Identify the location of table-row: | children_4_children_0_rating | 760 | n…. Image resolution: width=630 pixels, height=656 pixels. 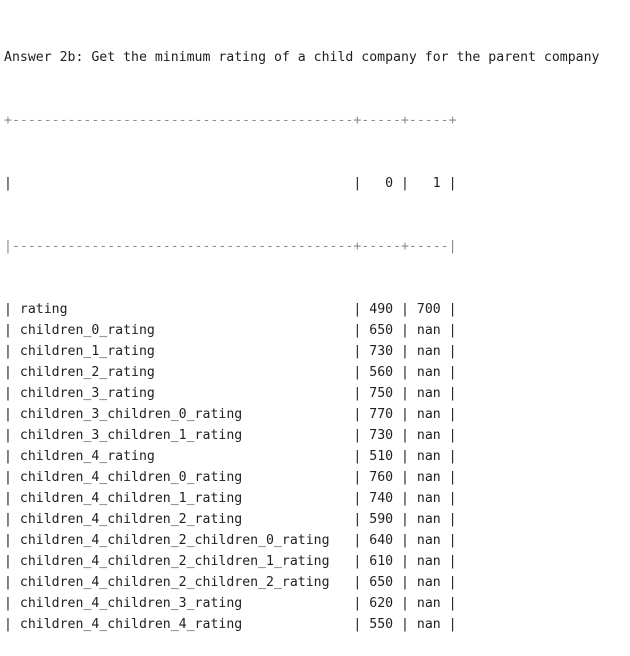
(315, 477).